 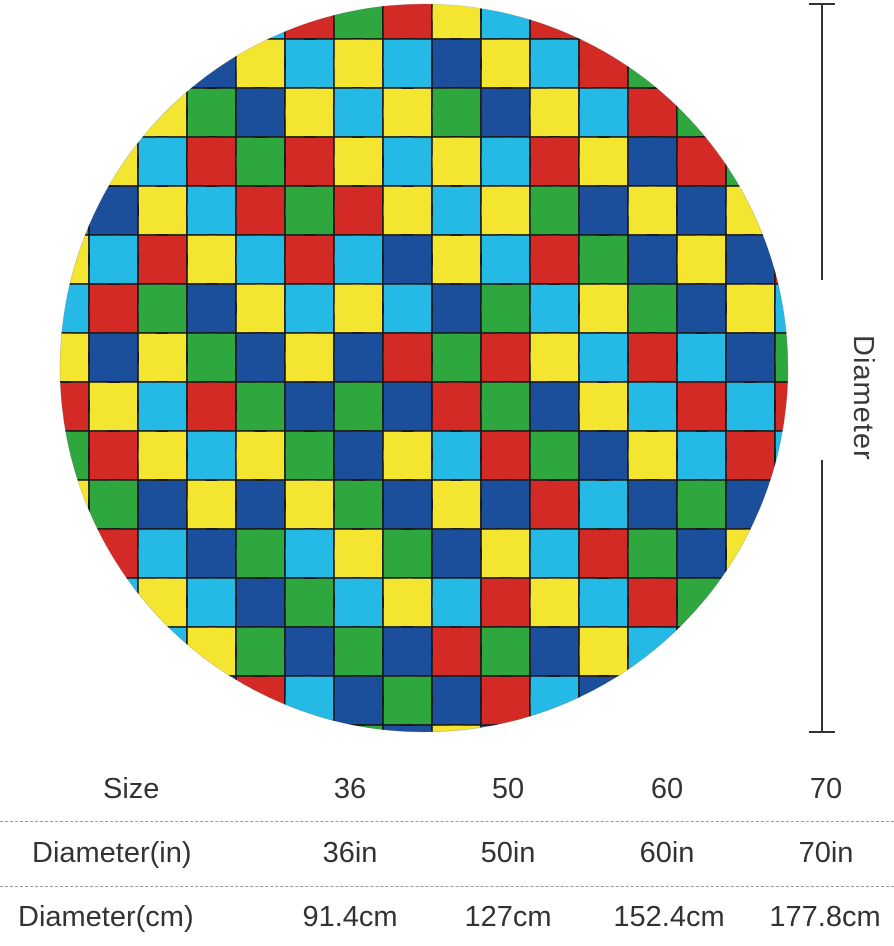 What do you see at coordinates (826, 853) in the screenshot?
I see `diameter-in-value: 70in` at bounding box center [826, 853].